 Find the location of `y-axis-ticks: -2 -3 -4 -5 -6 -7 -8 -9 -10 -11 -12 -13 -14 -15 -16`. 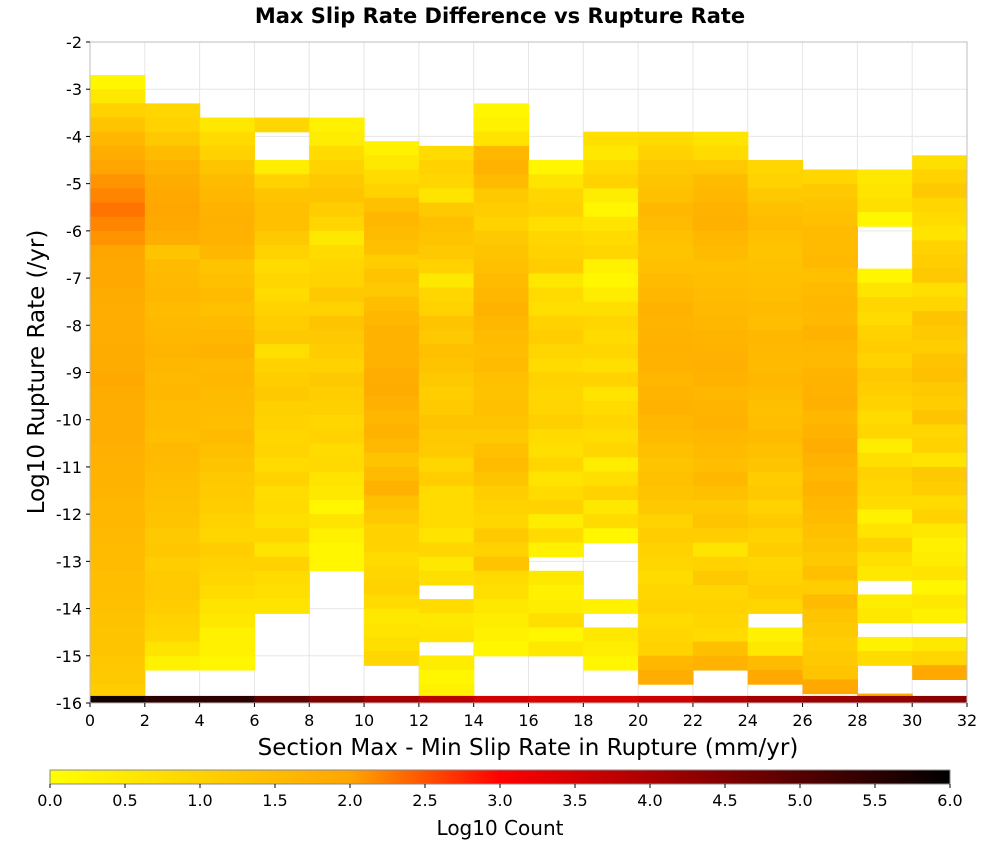

y-axis-ticks: -2 -3 -4 -5 -6 -7 -8 -9 -10 -11 -12 -13 -14 -15 -16 is located at coordinates (73, 373).